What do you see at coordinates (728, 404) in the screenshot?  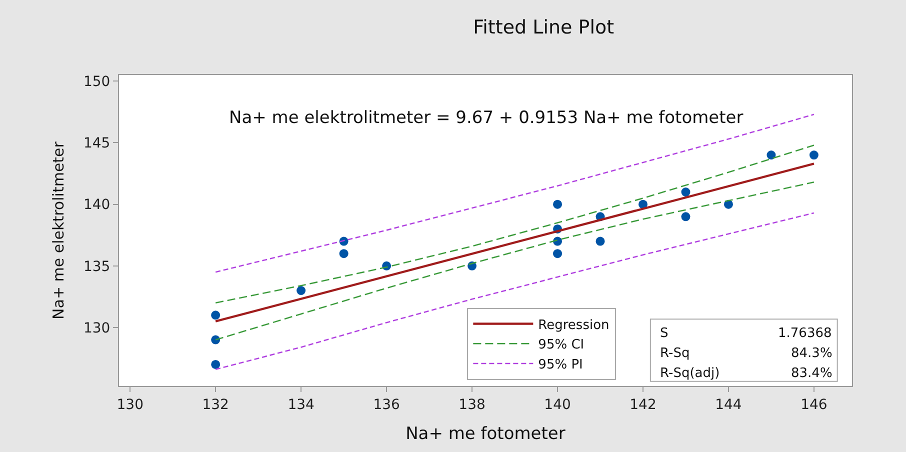 I see `x-tick-label: 144` at bounding box center [728, 404].